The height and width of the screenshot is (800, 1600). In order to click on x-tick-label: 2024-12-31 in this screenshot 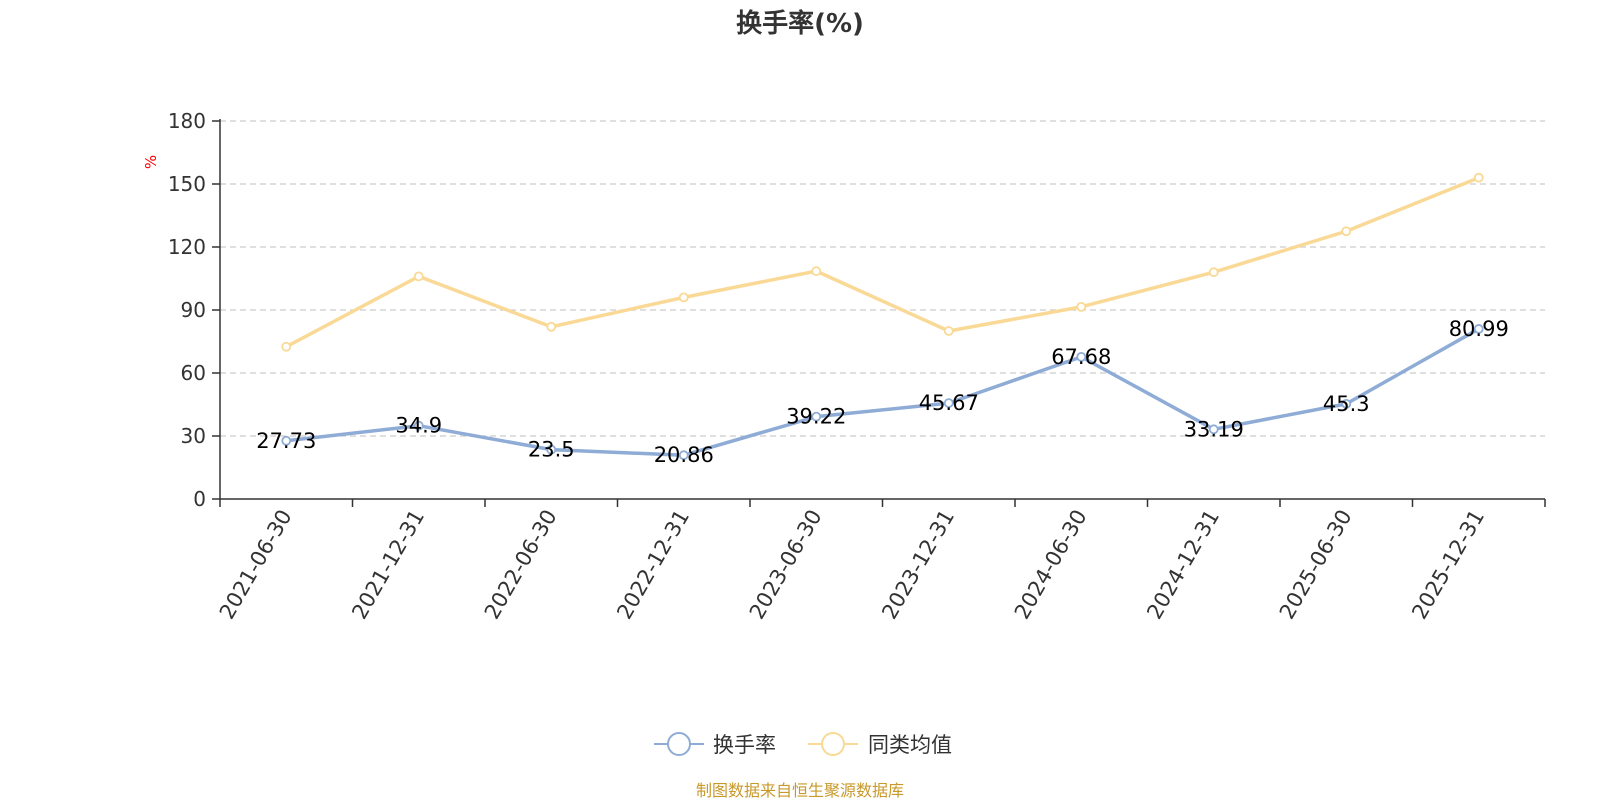, I will do `click(1183, 565)`.